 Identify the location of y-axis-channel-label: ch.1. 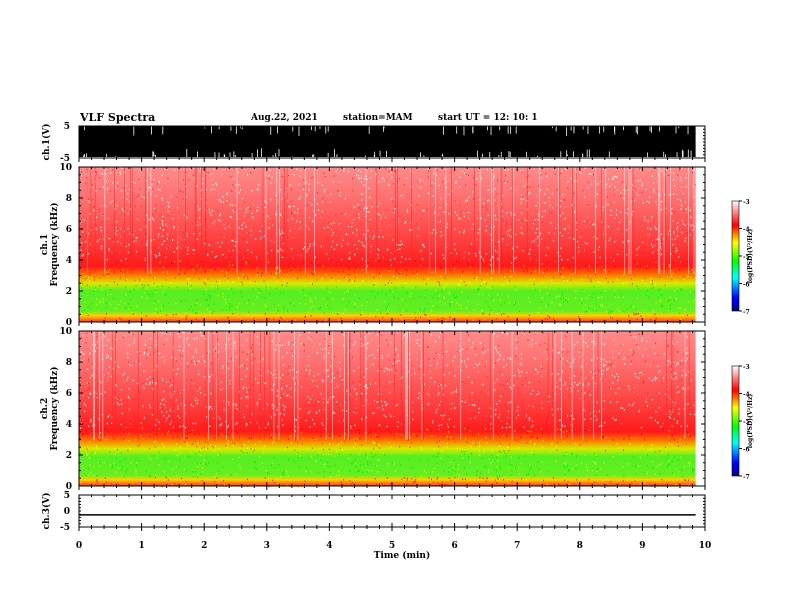
(45, 244).